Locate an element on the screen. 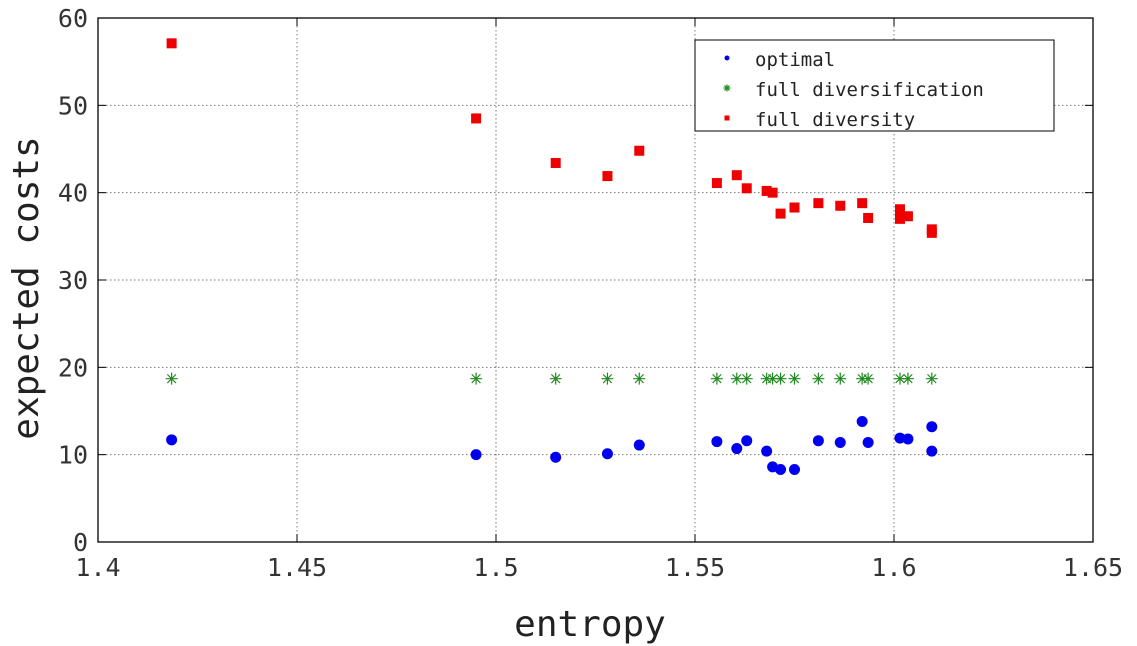 This screenshot has height=646, width=1137. legend-markers is located at coordinates (727, 88).